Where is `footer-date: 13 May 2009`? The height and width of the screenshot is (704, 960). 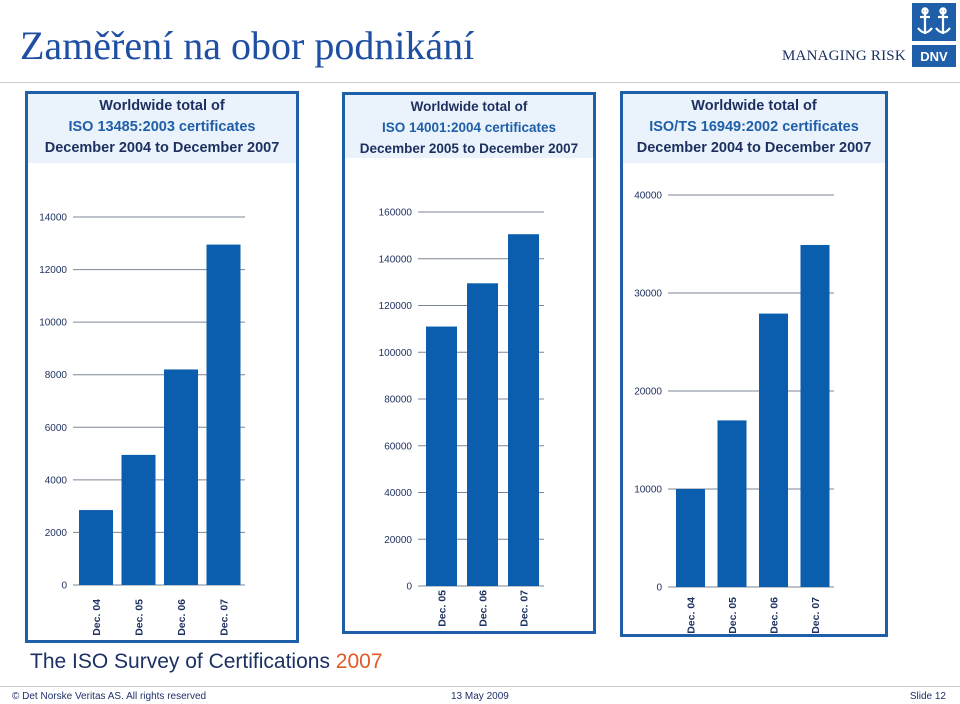
footer-date: 13 May 2009 is located at coordinates (480, 696).